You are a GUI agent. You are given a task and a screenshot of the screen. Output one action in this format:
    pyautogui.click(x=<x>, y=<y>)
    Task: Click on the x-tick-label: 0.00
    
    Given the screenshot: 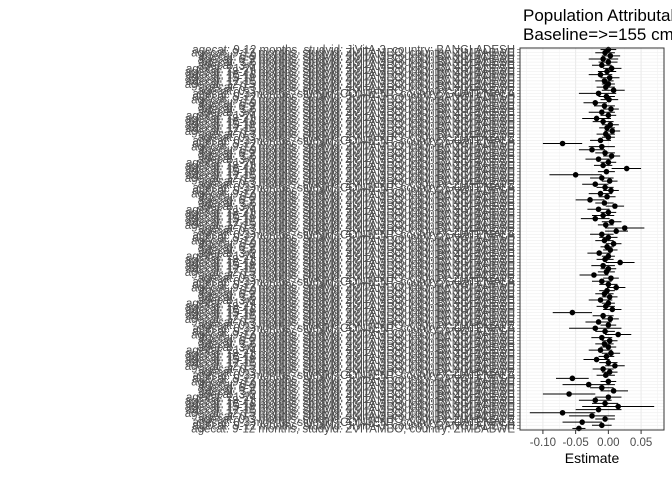 What is the action you would take?
    pyautogui.click(x=608, y=443)
    